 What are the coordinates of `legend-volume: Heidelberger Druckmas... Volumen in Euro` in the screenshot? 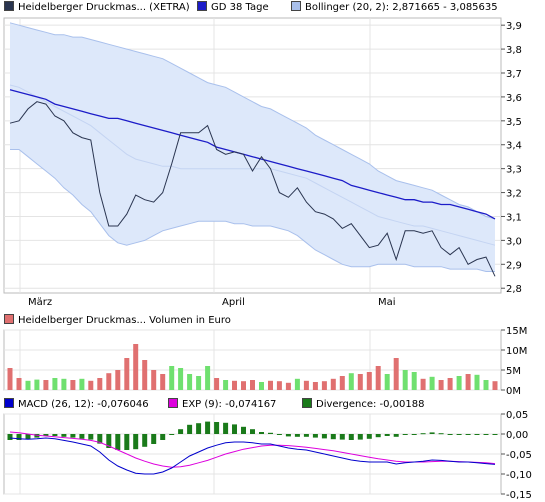 It's located at (117, 321).